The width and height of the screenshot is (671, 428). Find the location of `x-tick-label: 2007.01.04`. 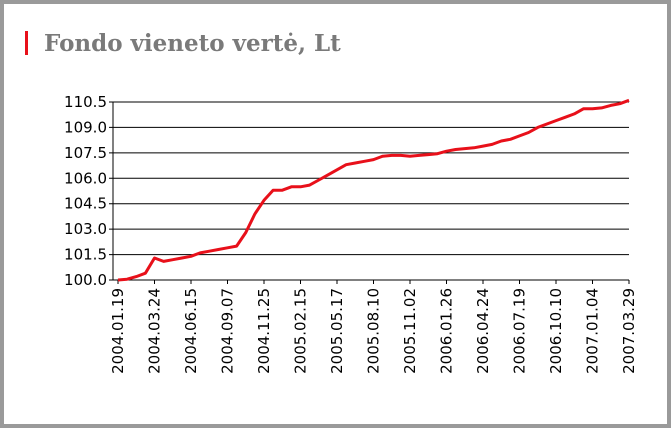

x-tick-label: 2007.01.04 is located at coordinates (593, 331).